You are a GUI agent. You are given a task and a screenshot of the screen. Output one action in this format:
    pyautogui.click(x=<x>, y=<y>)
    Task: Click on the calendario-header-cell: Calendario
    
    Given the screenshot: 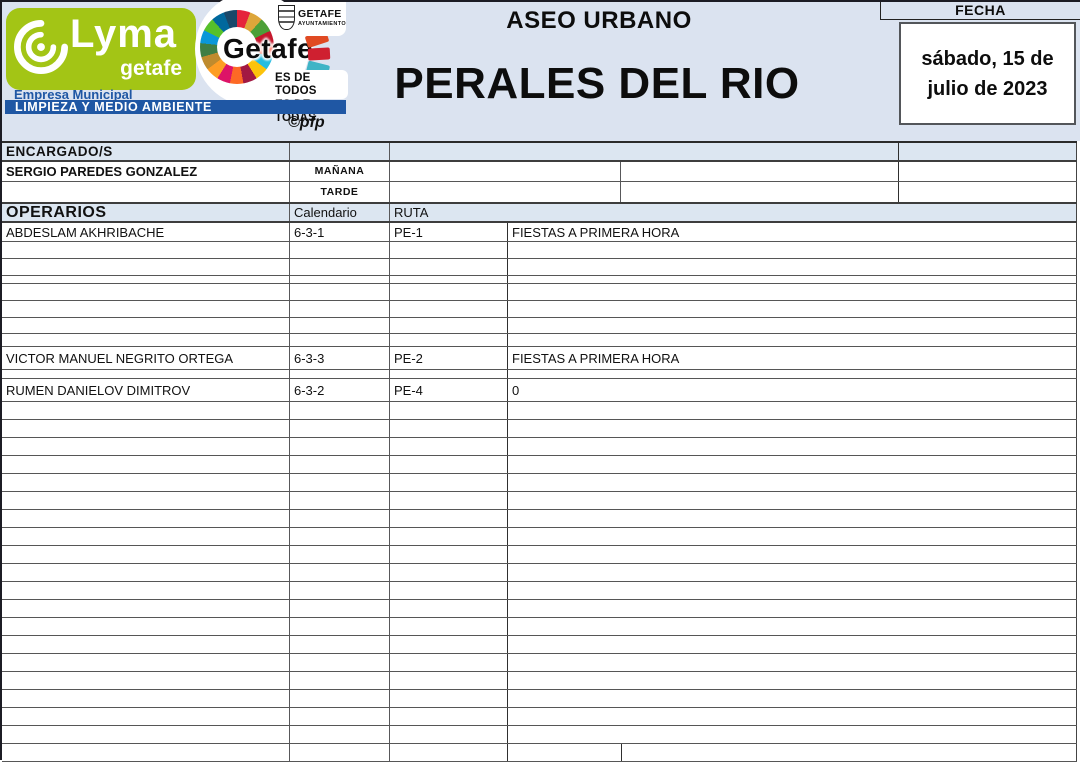 What is the action you would take?
    pyautogui.click(x=340, y=212)
    